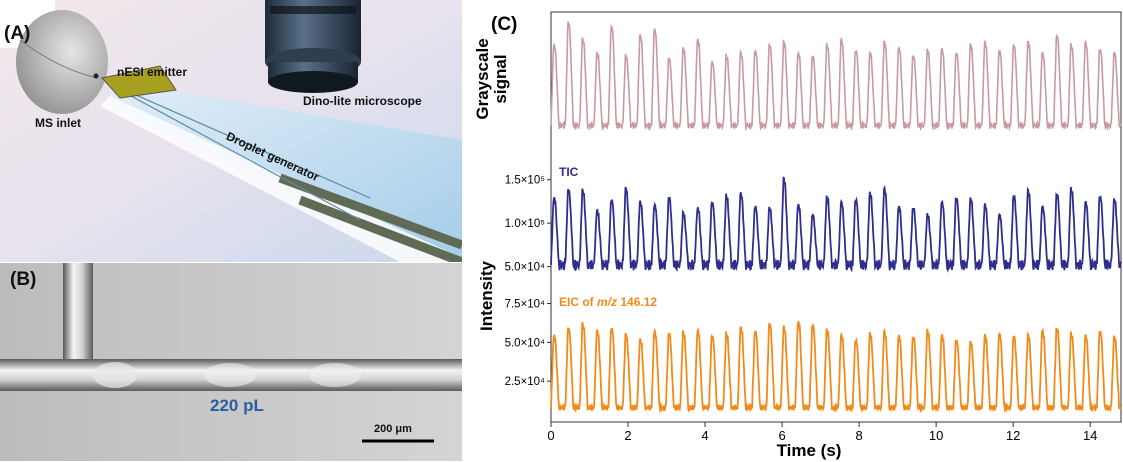 Image resolution: width=1123 pixels, height=462 pixels. What do you see at coordinates (17, 33) in the screenshot?
I see `panel-a-label: (A)` at bounding box center [17, 33].